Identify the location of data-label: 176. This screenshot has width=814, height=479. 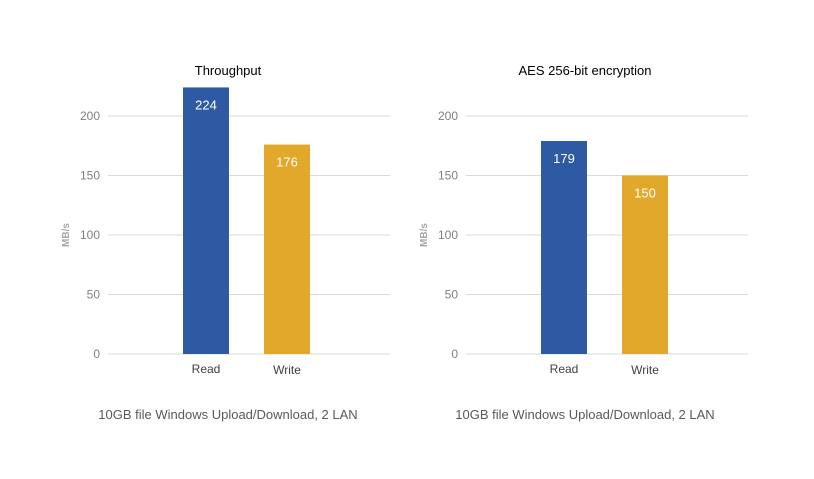
(287, 162).